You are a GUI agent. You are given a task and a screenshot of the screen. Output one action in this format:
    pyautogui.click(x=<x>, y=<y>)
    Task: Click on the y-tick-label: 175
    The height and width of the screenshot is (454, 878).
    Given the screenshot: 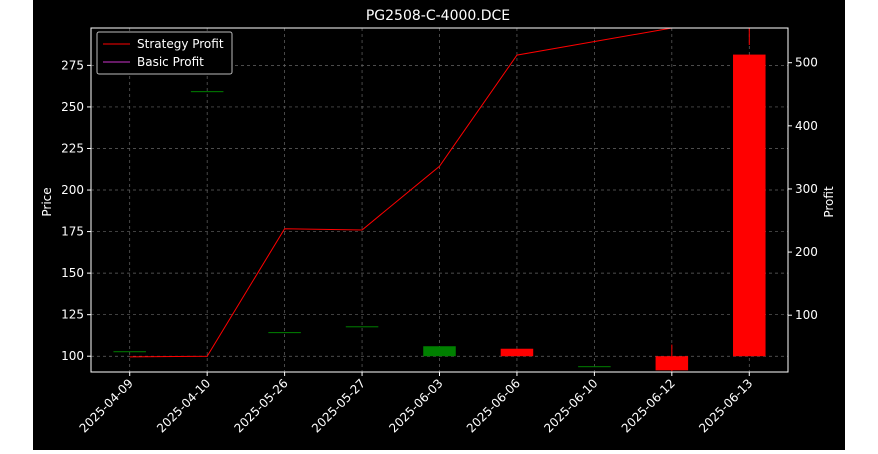 What is the action you would take?
    pyautogui.click(x=72, y=232)
    